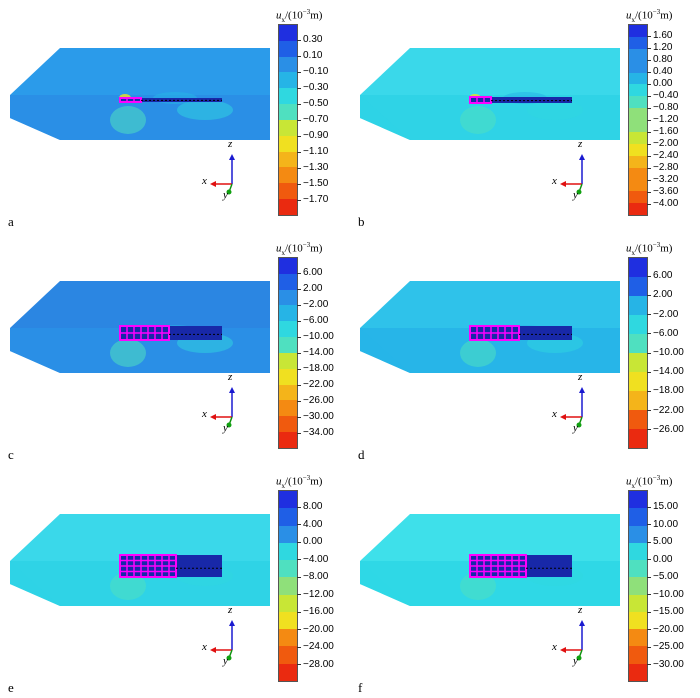 The height and width of the screenshot is (698, 700). What do you see at coordinates (312, 135) in the screenshot?
I see `colorbar-tick: −0.90` at bounding box center [312, 135].